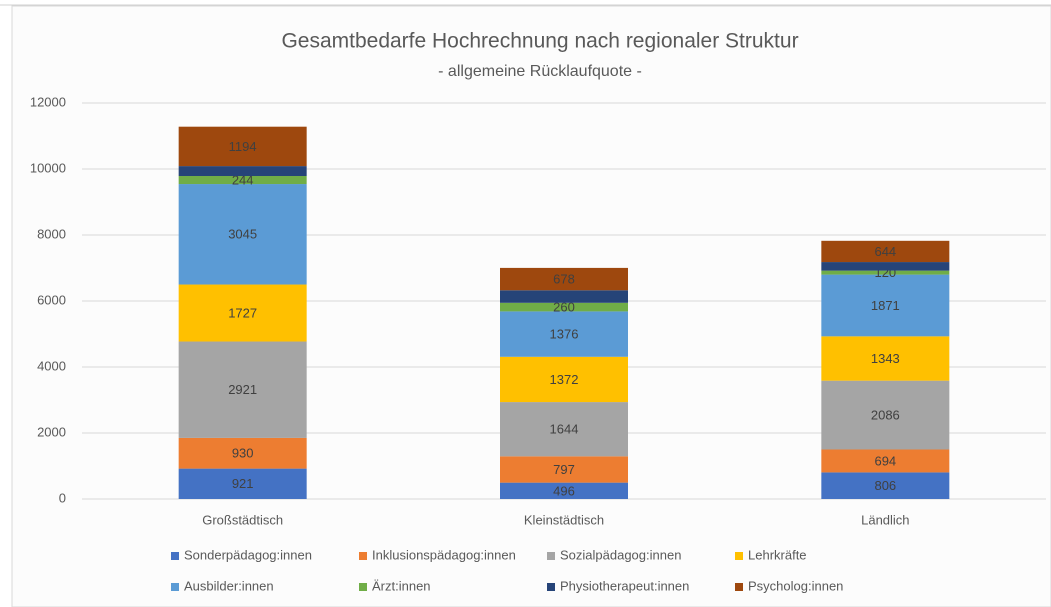  What do you see at coordinates (229, 585) in the screenshot?
I see `legend-label: Ausbilder:innen` at bounding box center [229, 585].